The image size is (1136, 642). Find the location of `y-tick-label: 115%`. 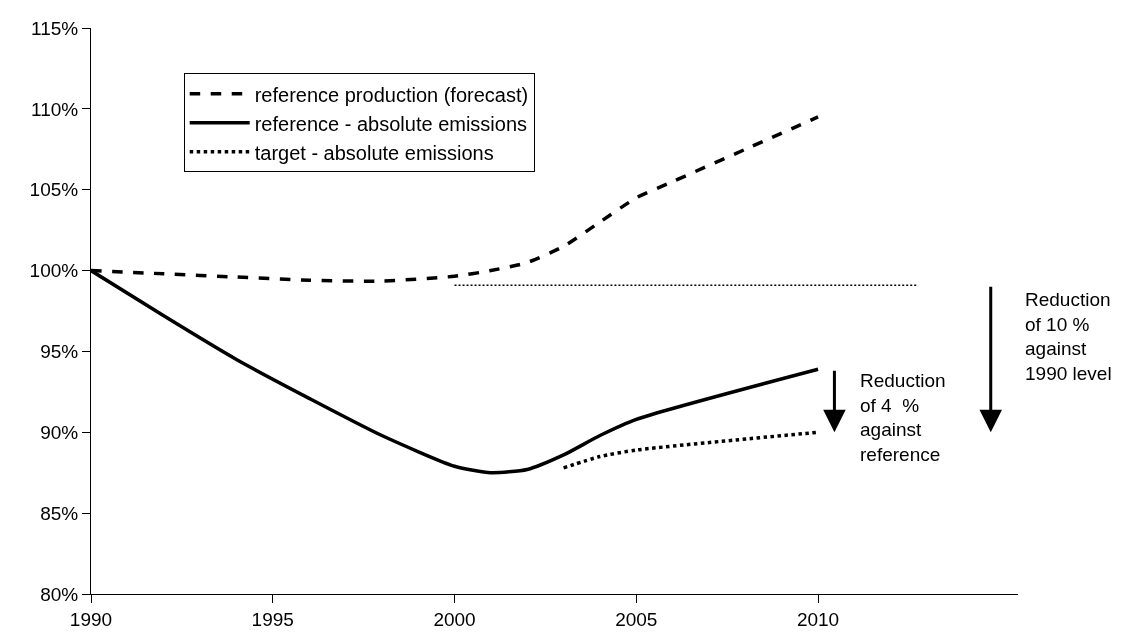

y-tick-label: 115% is located at coordinates (55, 28).